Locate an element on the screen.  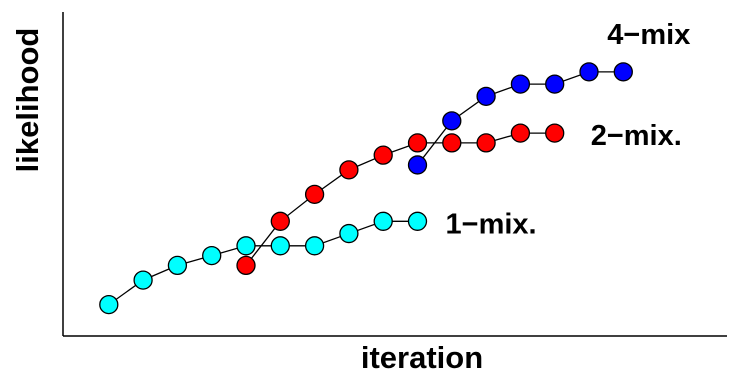
x-axis-title: iteration is located at coordinates (422, 357).